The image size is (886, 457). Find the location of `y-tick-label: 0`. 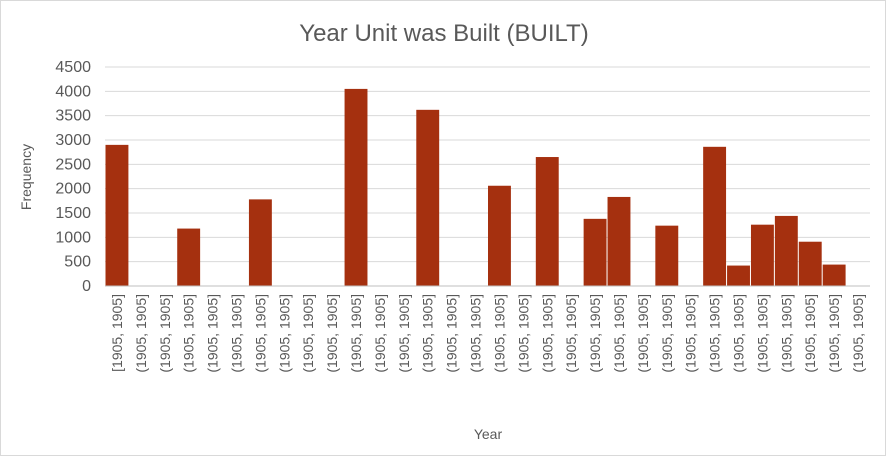

y-tick-label: 0 is located at coordinates (86, 286).